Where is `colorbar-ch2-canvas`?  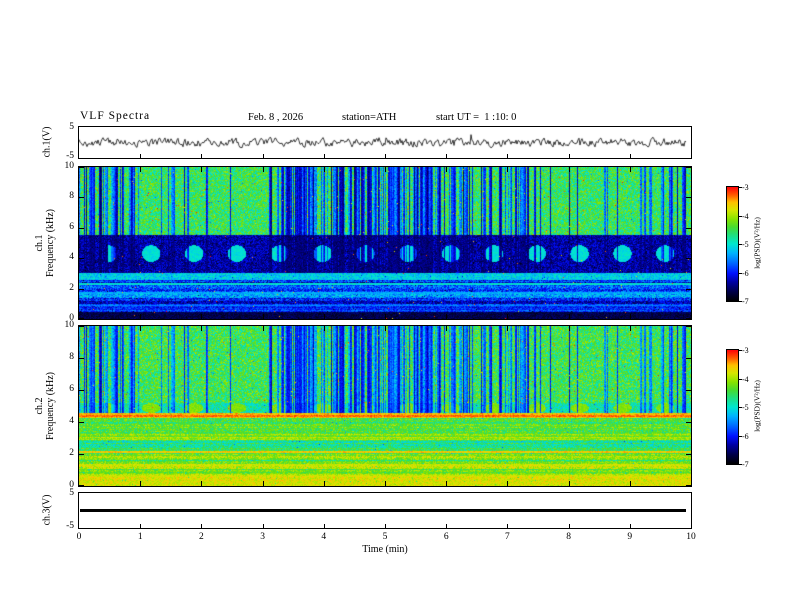
colorbar-ch2-canvas is located at coordinates (732, 407).